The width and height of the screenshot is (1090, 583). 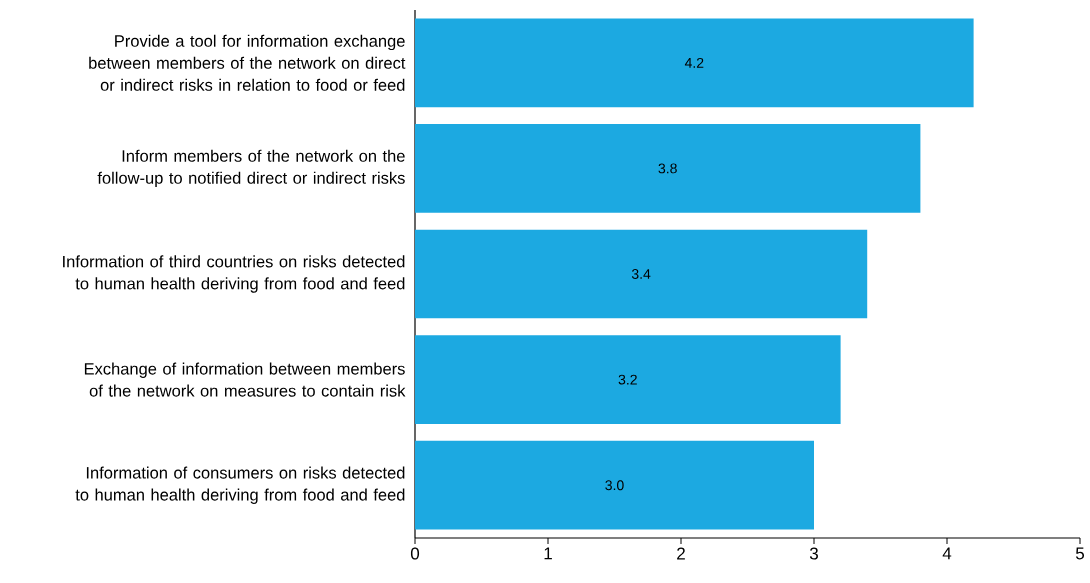 I want to click on data-label: 3.8, so click(x=667, y=168).